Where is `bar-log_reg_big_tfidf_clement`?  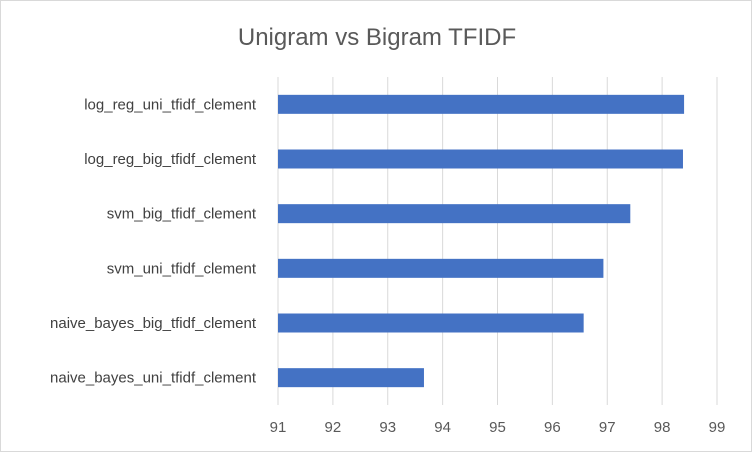
bar-log_reg_big_tfidf_clement is located at coordinates (480, 159).